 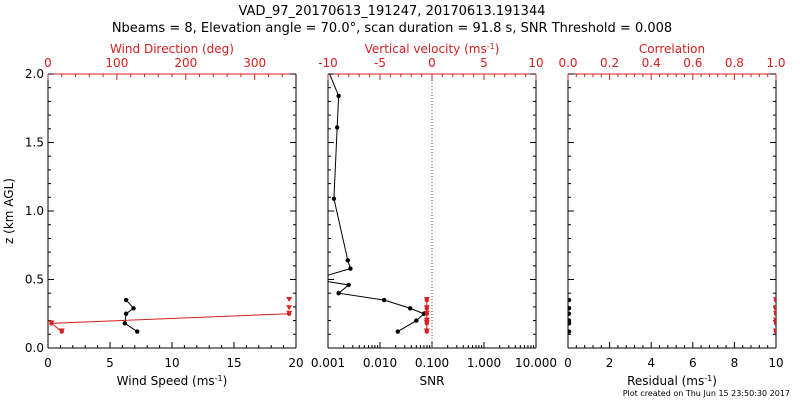 I want to click on y-tick-label: 1.5, so click(x=34, y=143).